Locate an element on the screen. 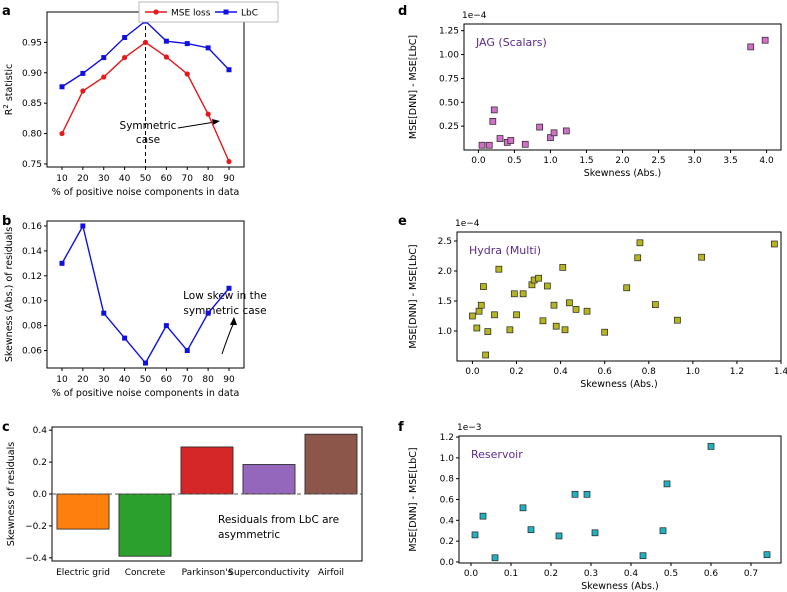 This screenshot has width=787, height=592. inset-title-f: Reservoir is located at coordinates (497, 454).